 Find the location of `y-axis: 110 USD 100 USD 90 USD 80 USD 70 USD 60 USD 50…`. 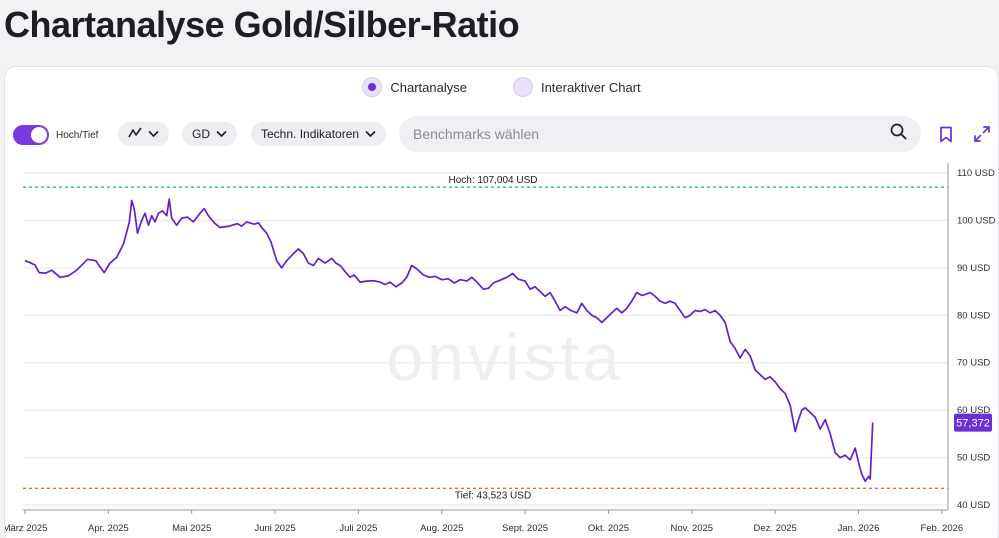

y-axis: 110 USD 100 USD 90 USD 80 USD 70 USD 60 USD 50… is located at coordinates (976, 339).